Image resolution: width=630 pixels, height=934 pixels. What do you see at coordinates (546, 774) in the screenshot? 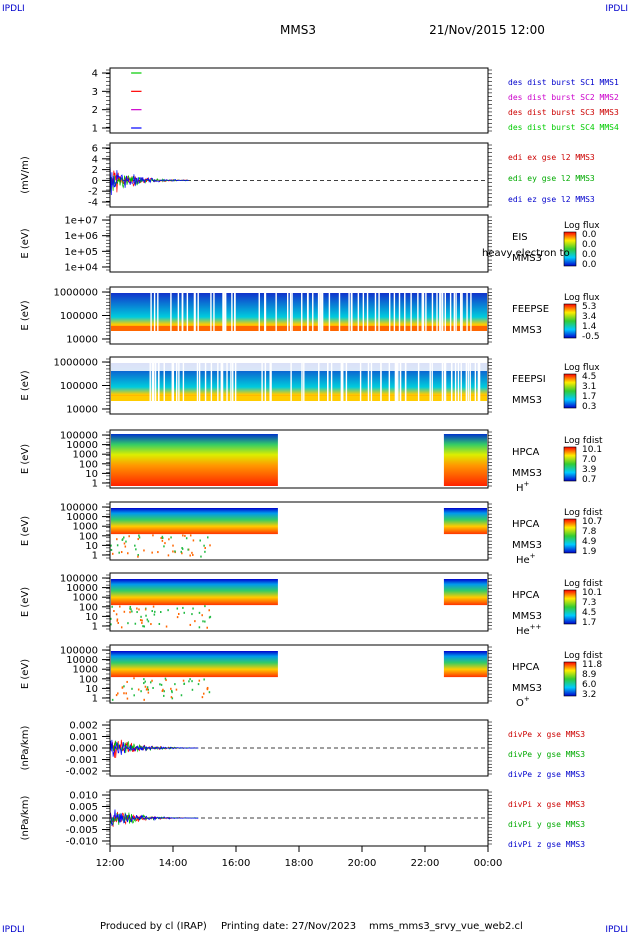
I see `divpe-legend-entry: divPe z gse MMS3` at bounding box center [546, 774].